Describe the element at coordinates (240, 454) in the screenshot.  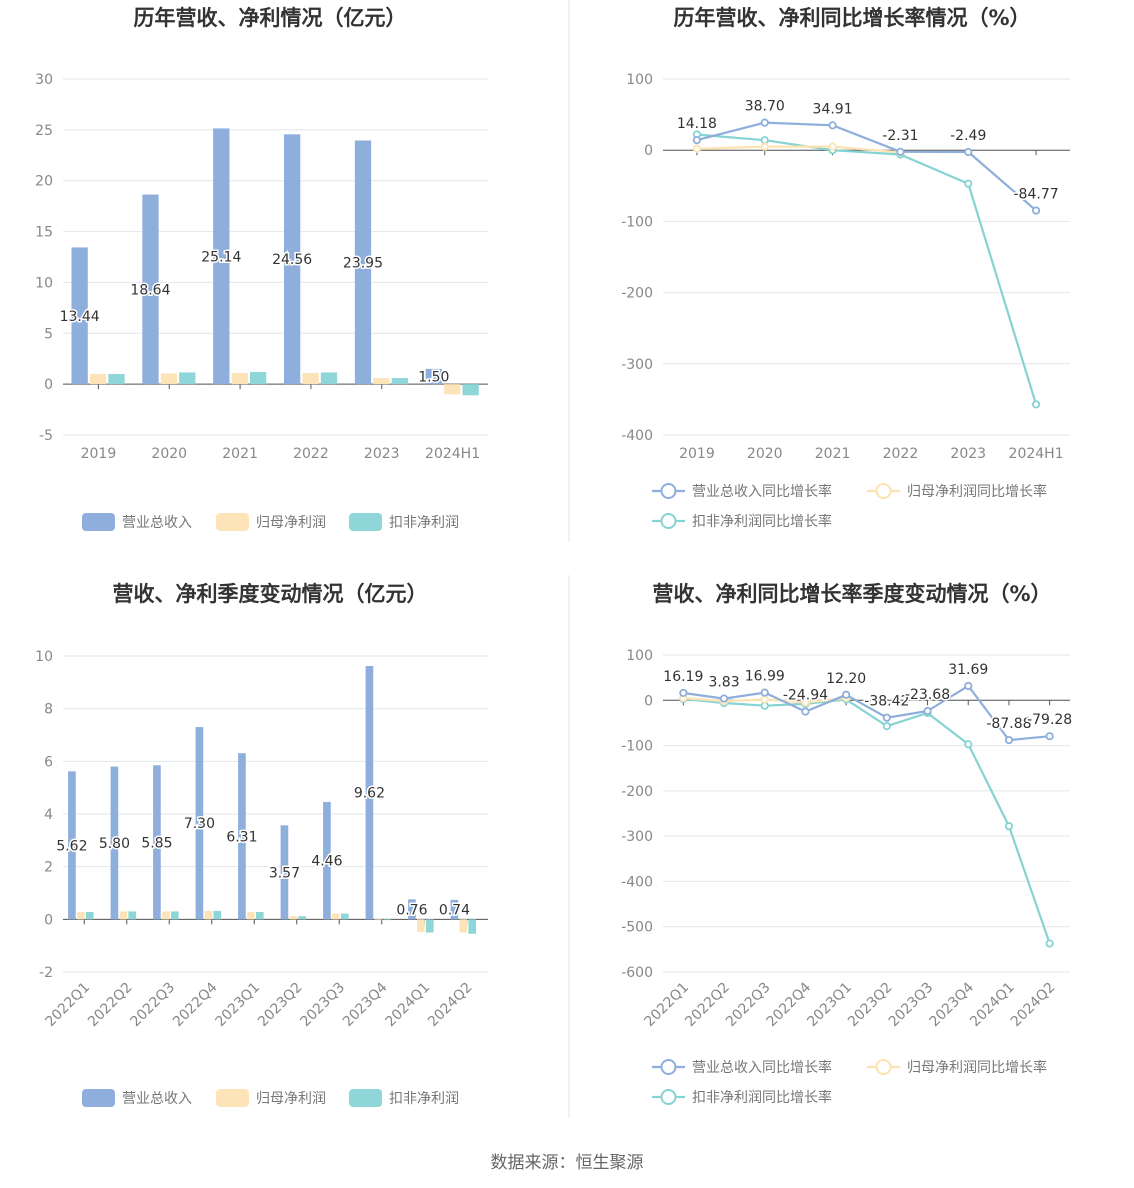
I see `x-tick-label: 2021` at that location.